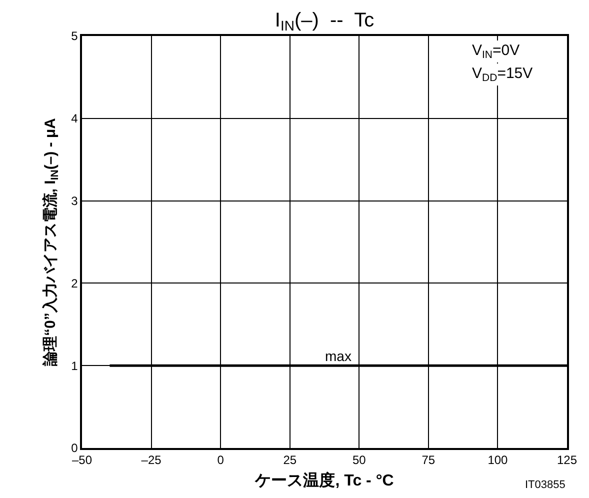 Image resolution: width=589 pixels, height=498 pixels. I want to click on x-tick-label: 0, so click(220, 460).